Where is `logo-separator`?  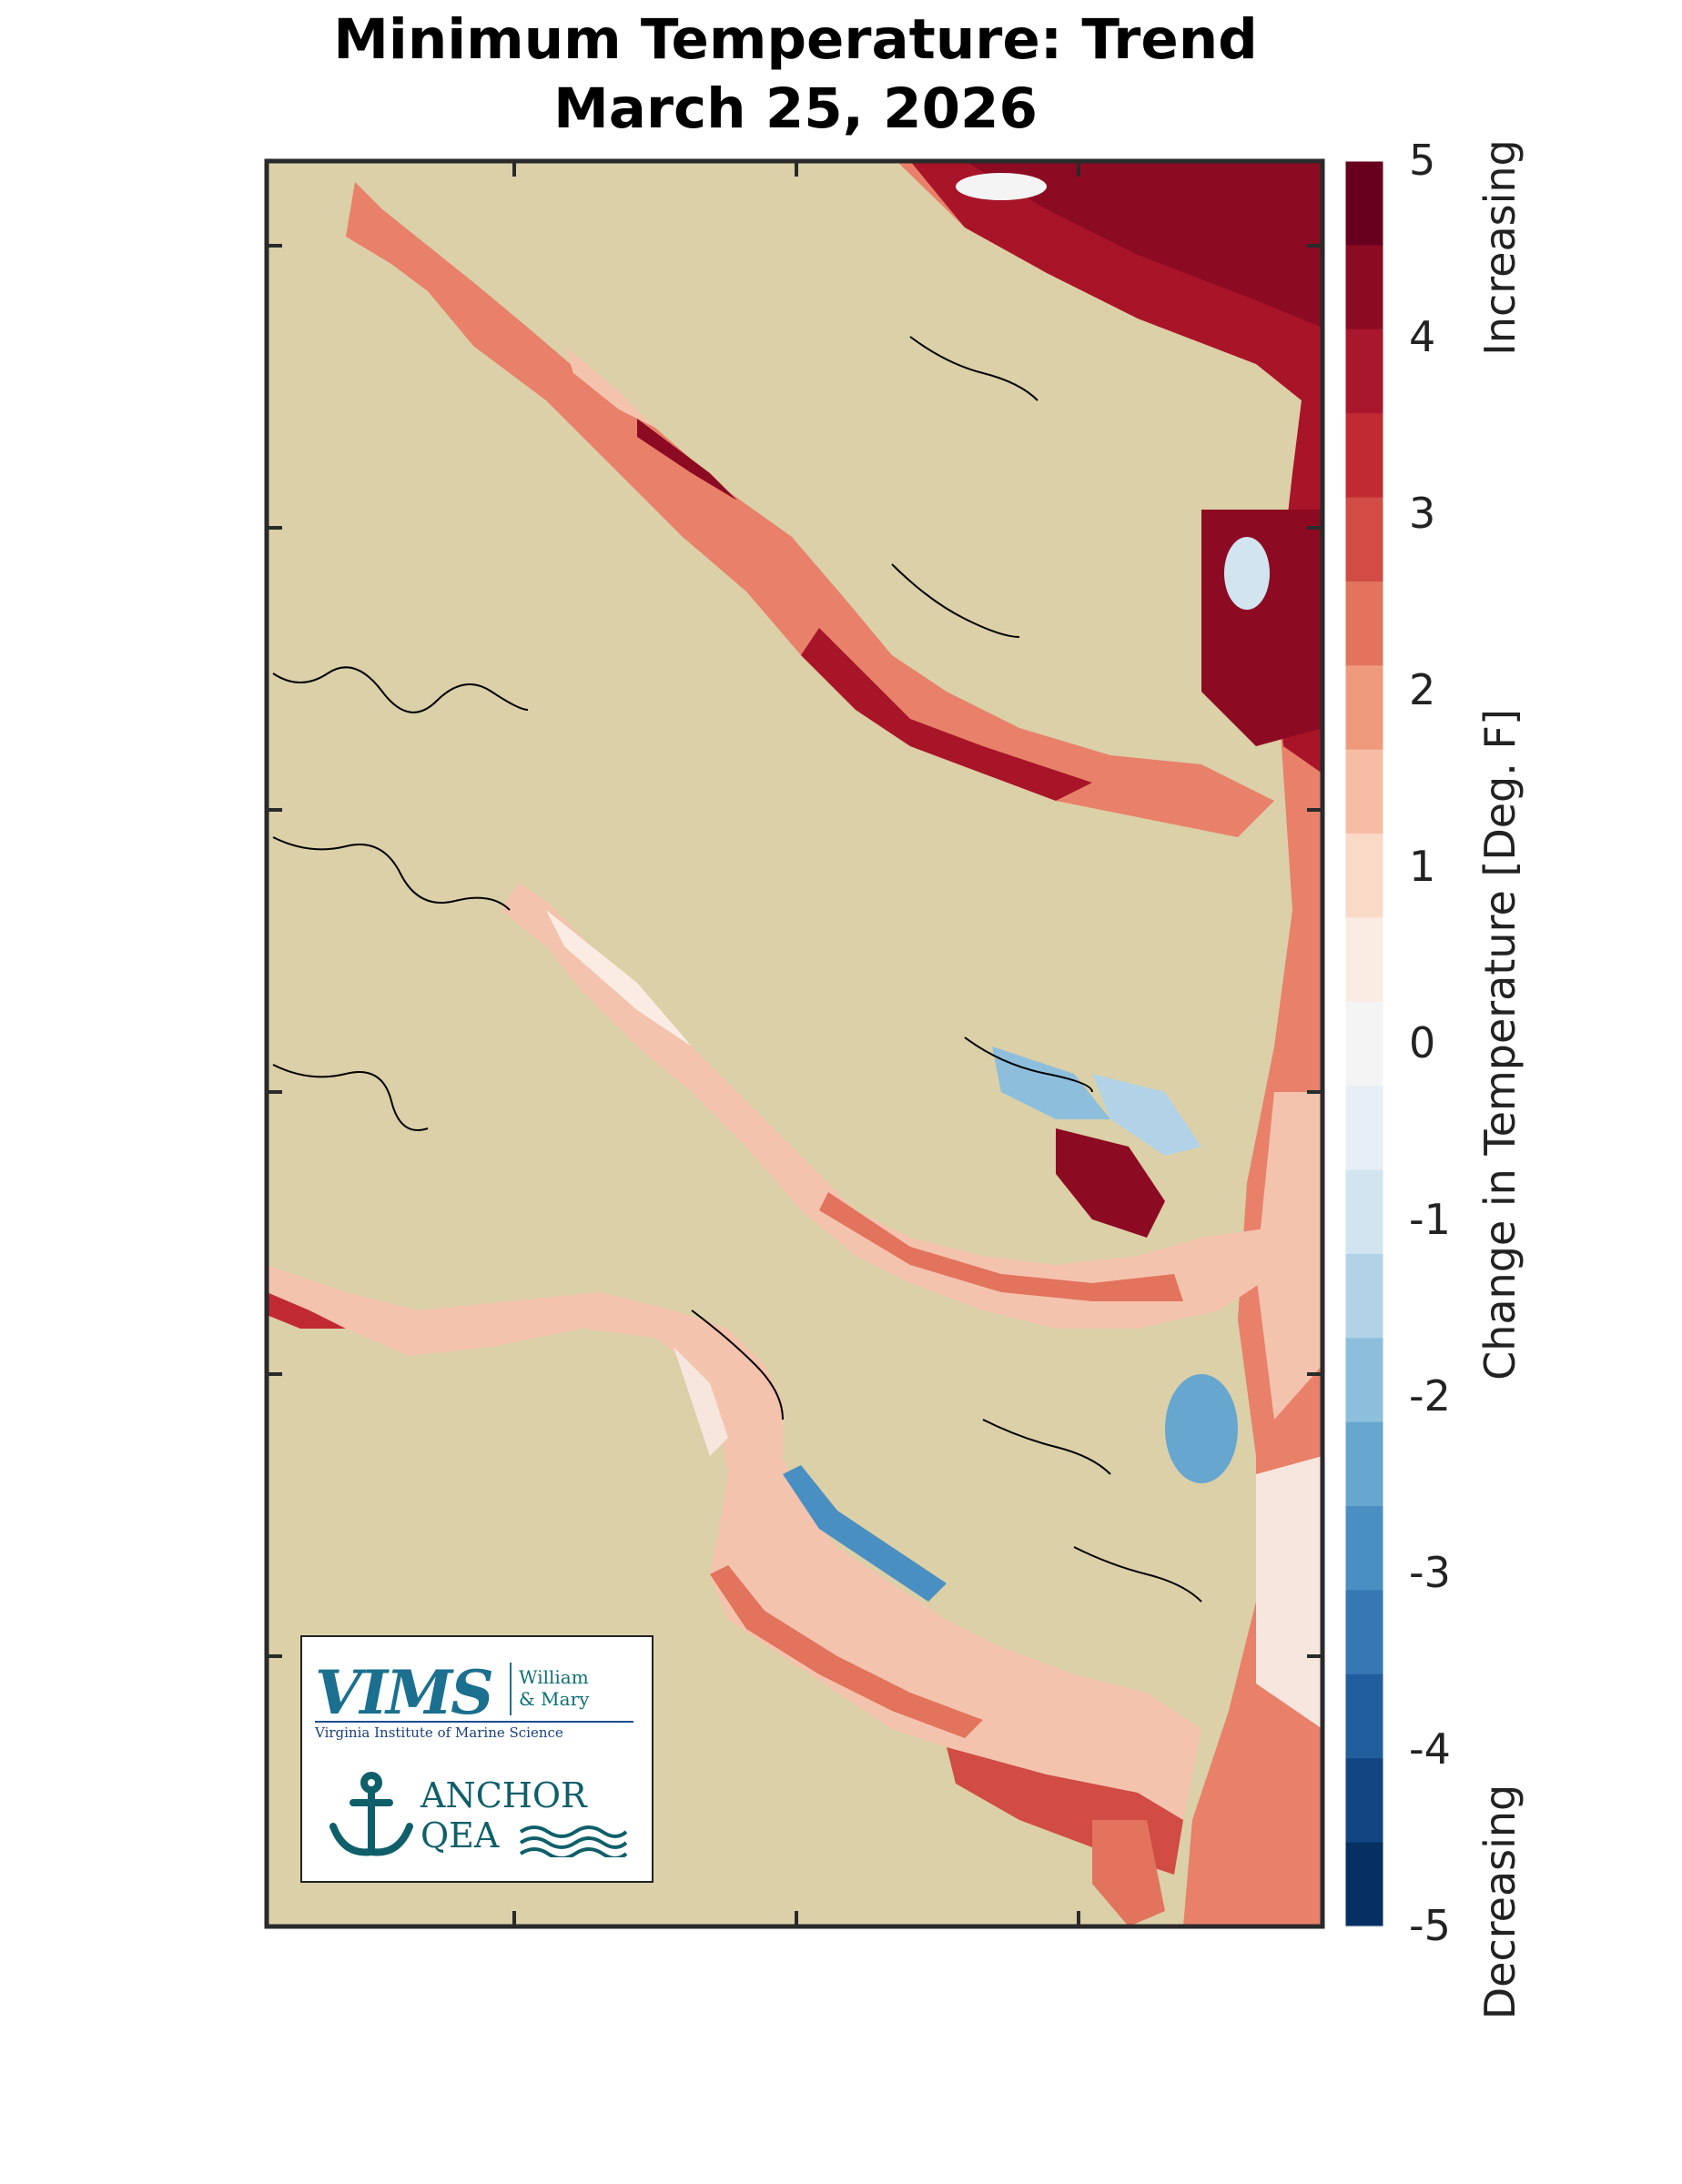
logo-separator is located at coordinates (511, 1689).